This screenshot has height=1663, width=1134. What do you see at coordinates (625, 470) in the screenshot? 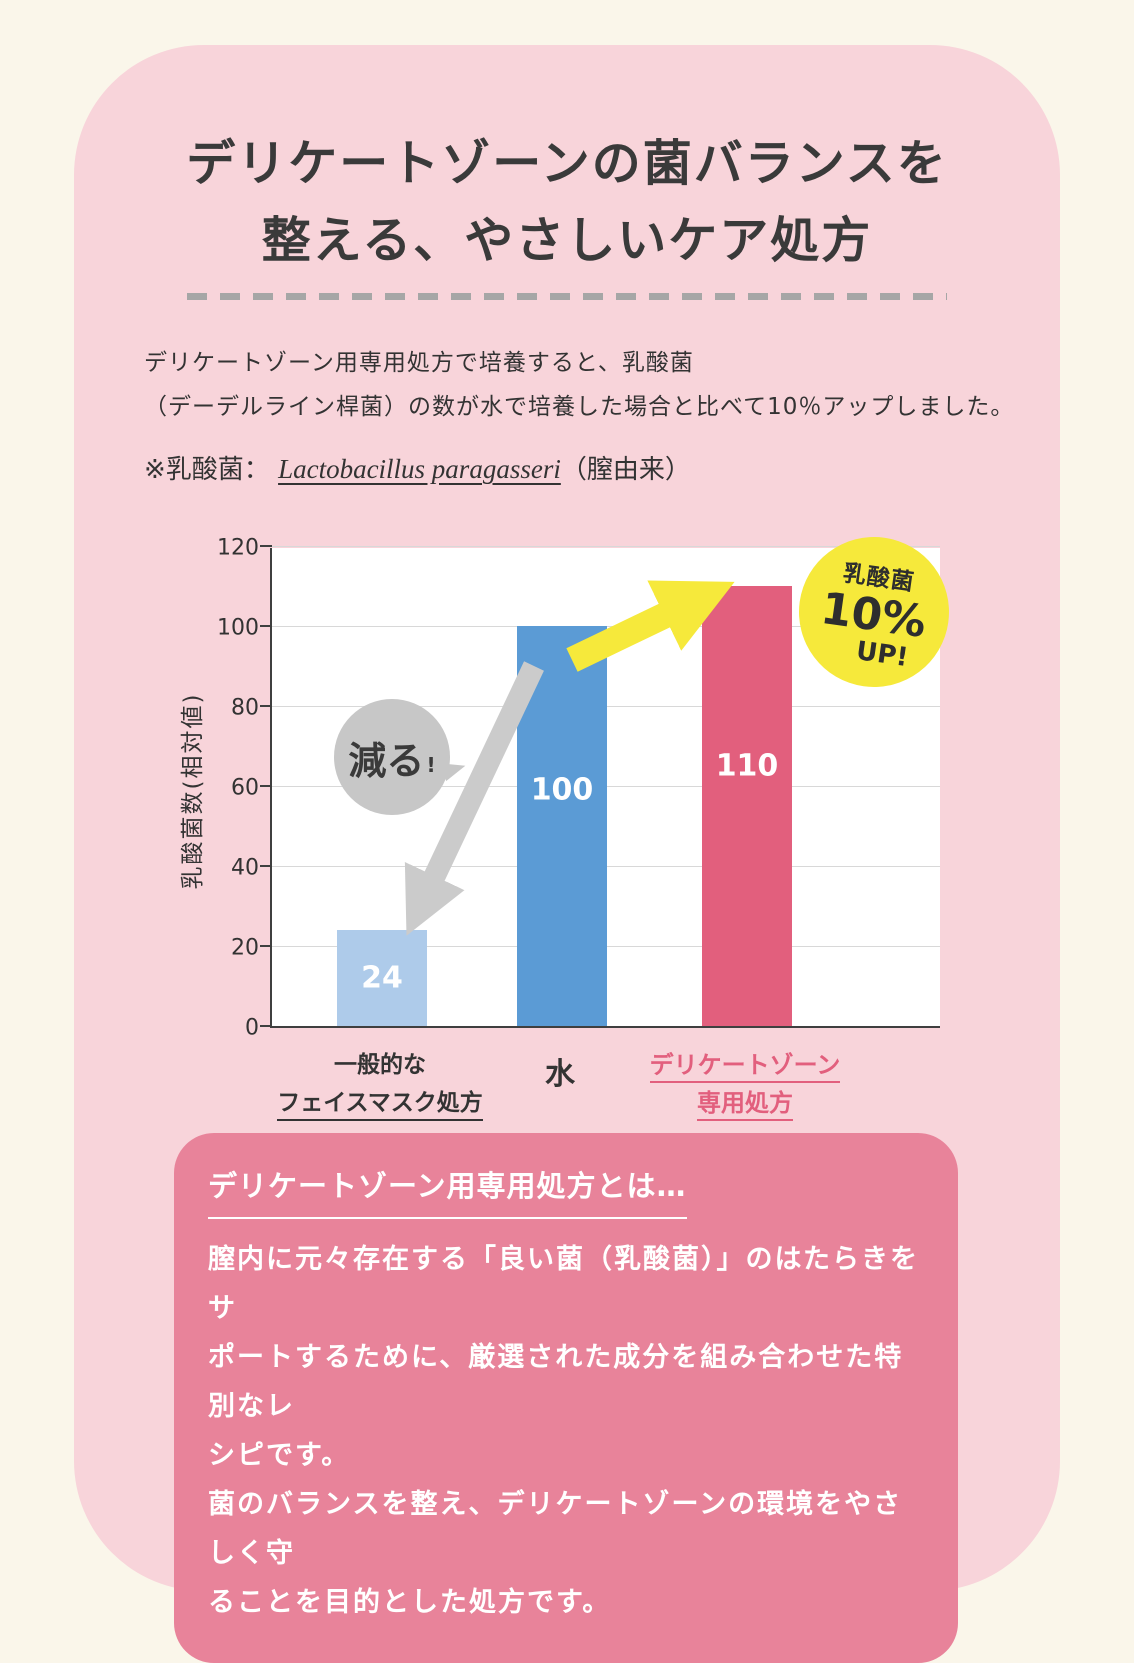
I see `note-suffix: （膣由来）` at bounding box center [625, 470].